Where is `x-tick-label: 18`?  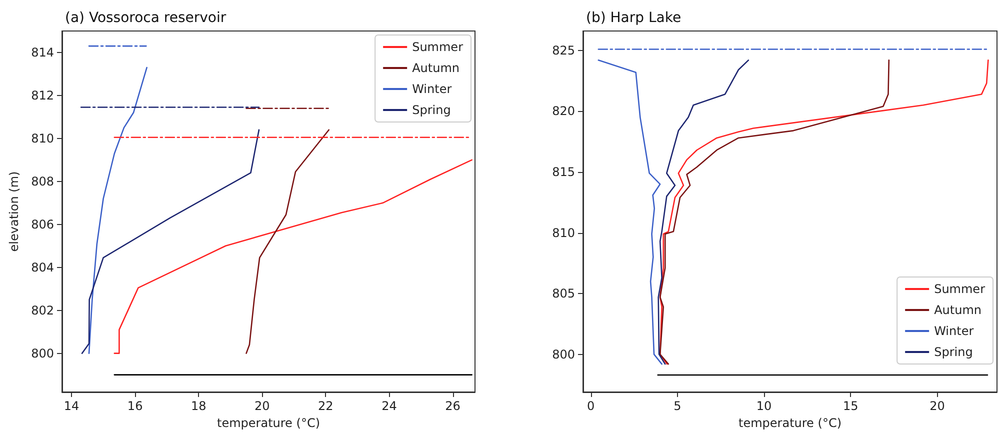 x-tick-label: 18 is located at coordinates (198, 406).